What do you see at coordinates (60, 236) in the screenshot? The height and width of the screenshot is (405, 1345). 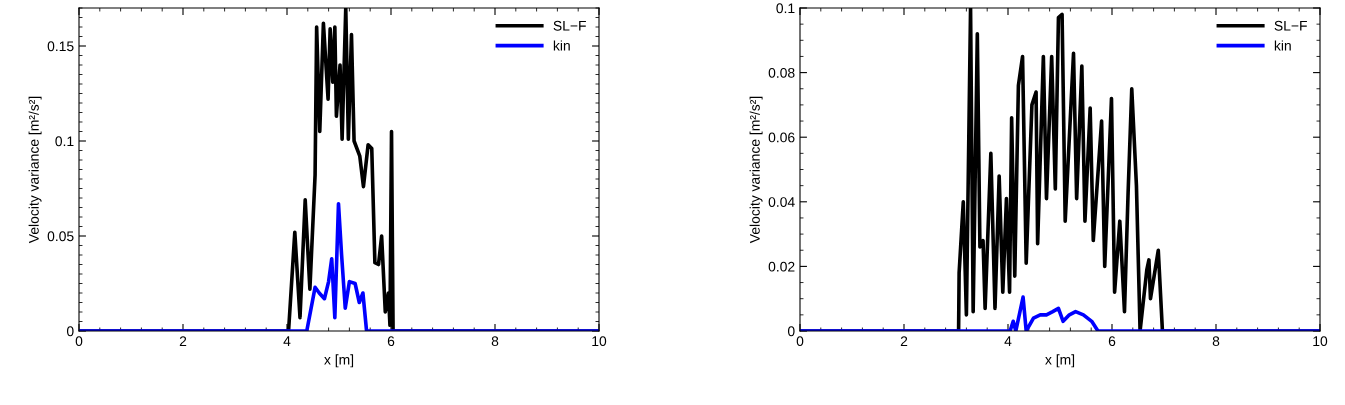 I see `y-tick-label: 0.05` at bounding box center [60, 236].